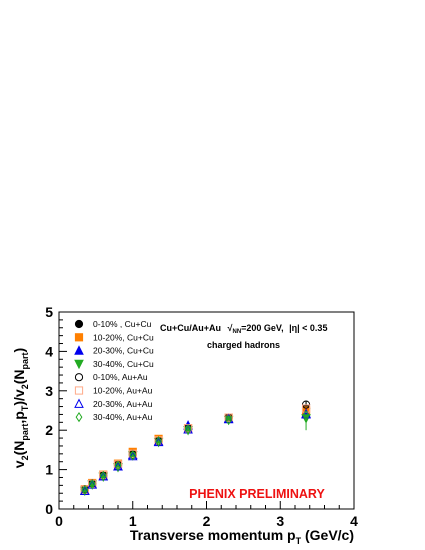 The height and width of the screenshot is (550, 425). I want to click on legend-entry: 10-20%, Au+Au, so click(123, 391).